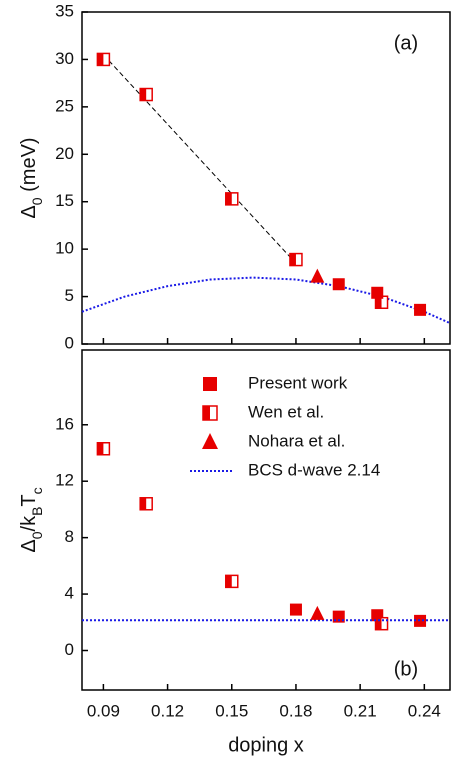 Image resolution: width=453 pixels, height=765 pixels. Describe the element at coordinates (37, 490) in the screenshot. I see `y-axis-label-part: c` at that location.